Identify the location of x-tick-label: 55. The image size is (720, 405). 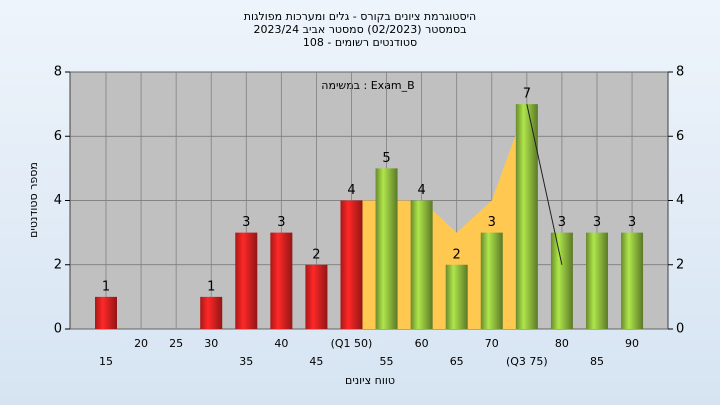
(387, 361).